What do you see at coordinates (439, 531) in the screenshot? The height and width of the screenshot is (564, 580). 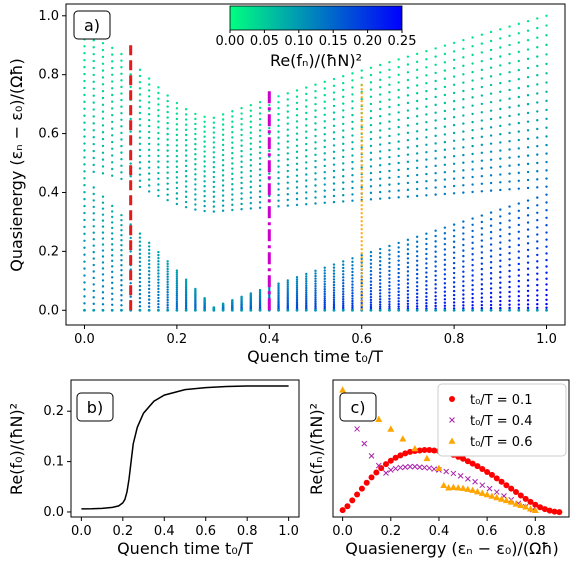 I see `c-xtick-label: 0.4` at bounding box center [439, 531].